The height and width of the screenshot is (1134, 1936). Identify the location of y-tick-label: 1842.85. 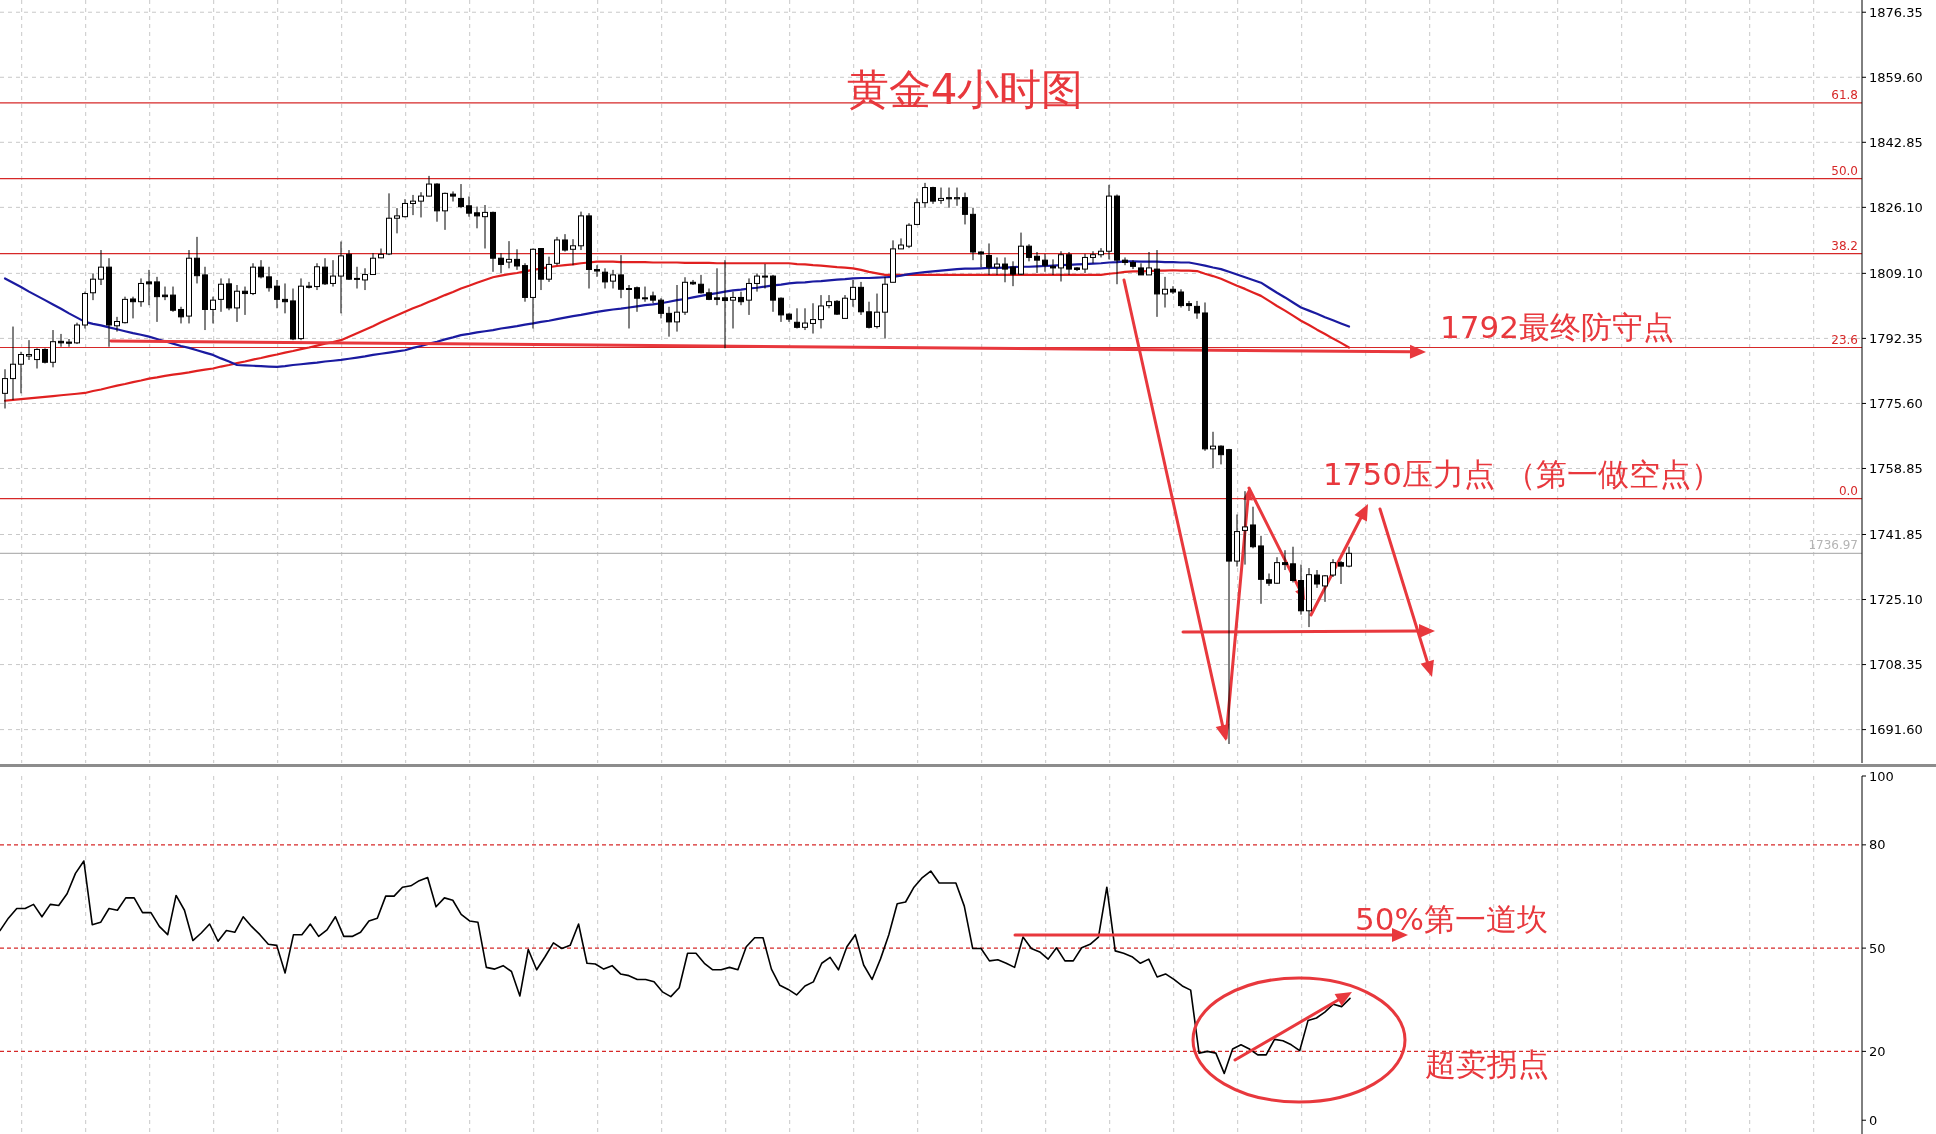
(1896, 142).